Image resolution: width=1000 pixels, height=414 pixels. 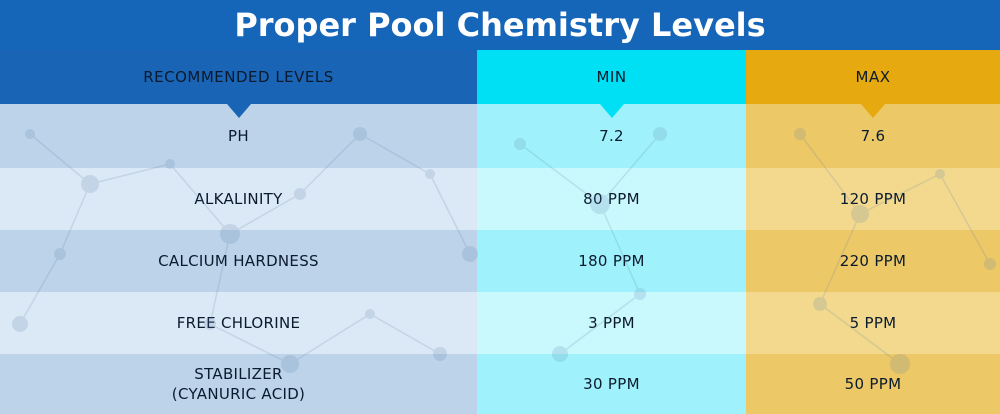 I want to click on max-value: 50 PPM, so click(x=873, y=384).